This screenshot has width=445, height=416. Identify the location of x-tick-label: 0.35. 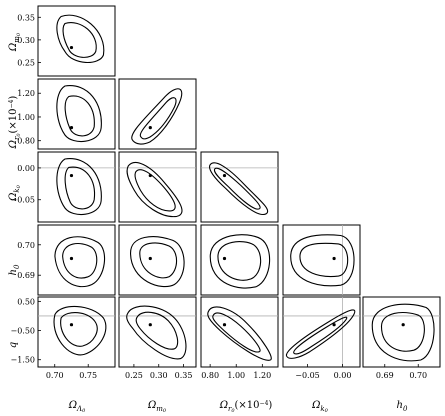
(184, 375).